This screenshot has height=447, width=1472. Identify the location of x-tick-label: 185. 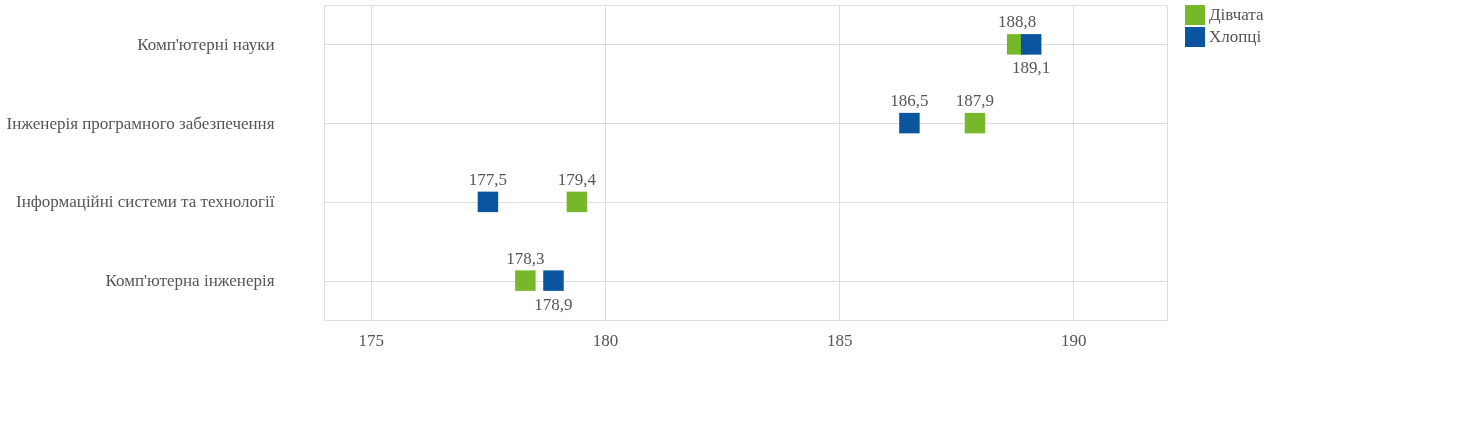
(839, 340).